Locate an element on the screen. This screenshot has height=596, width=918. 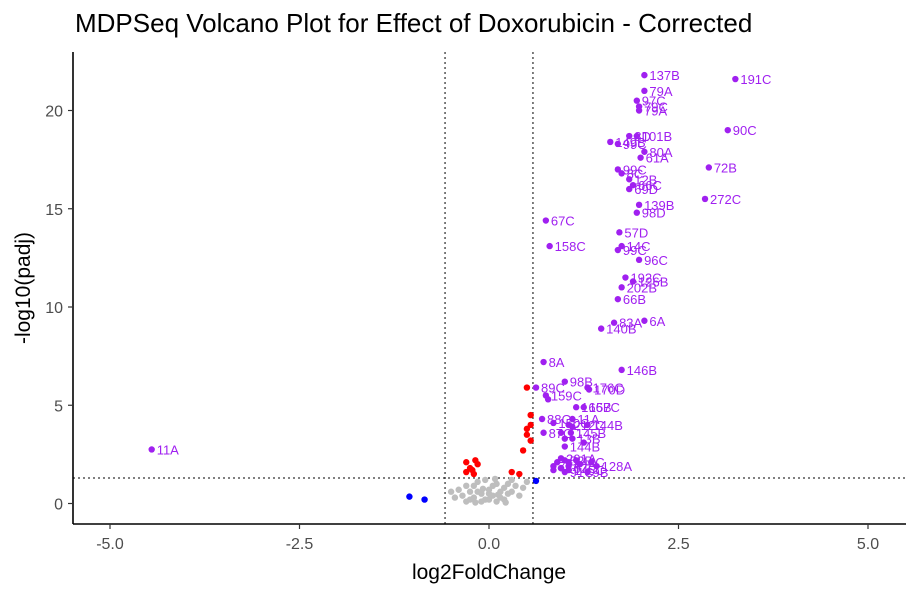
x-tick-label: 5.0 is located at coordinates (868, 544).